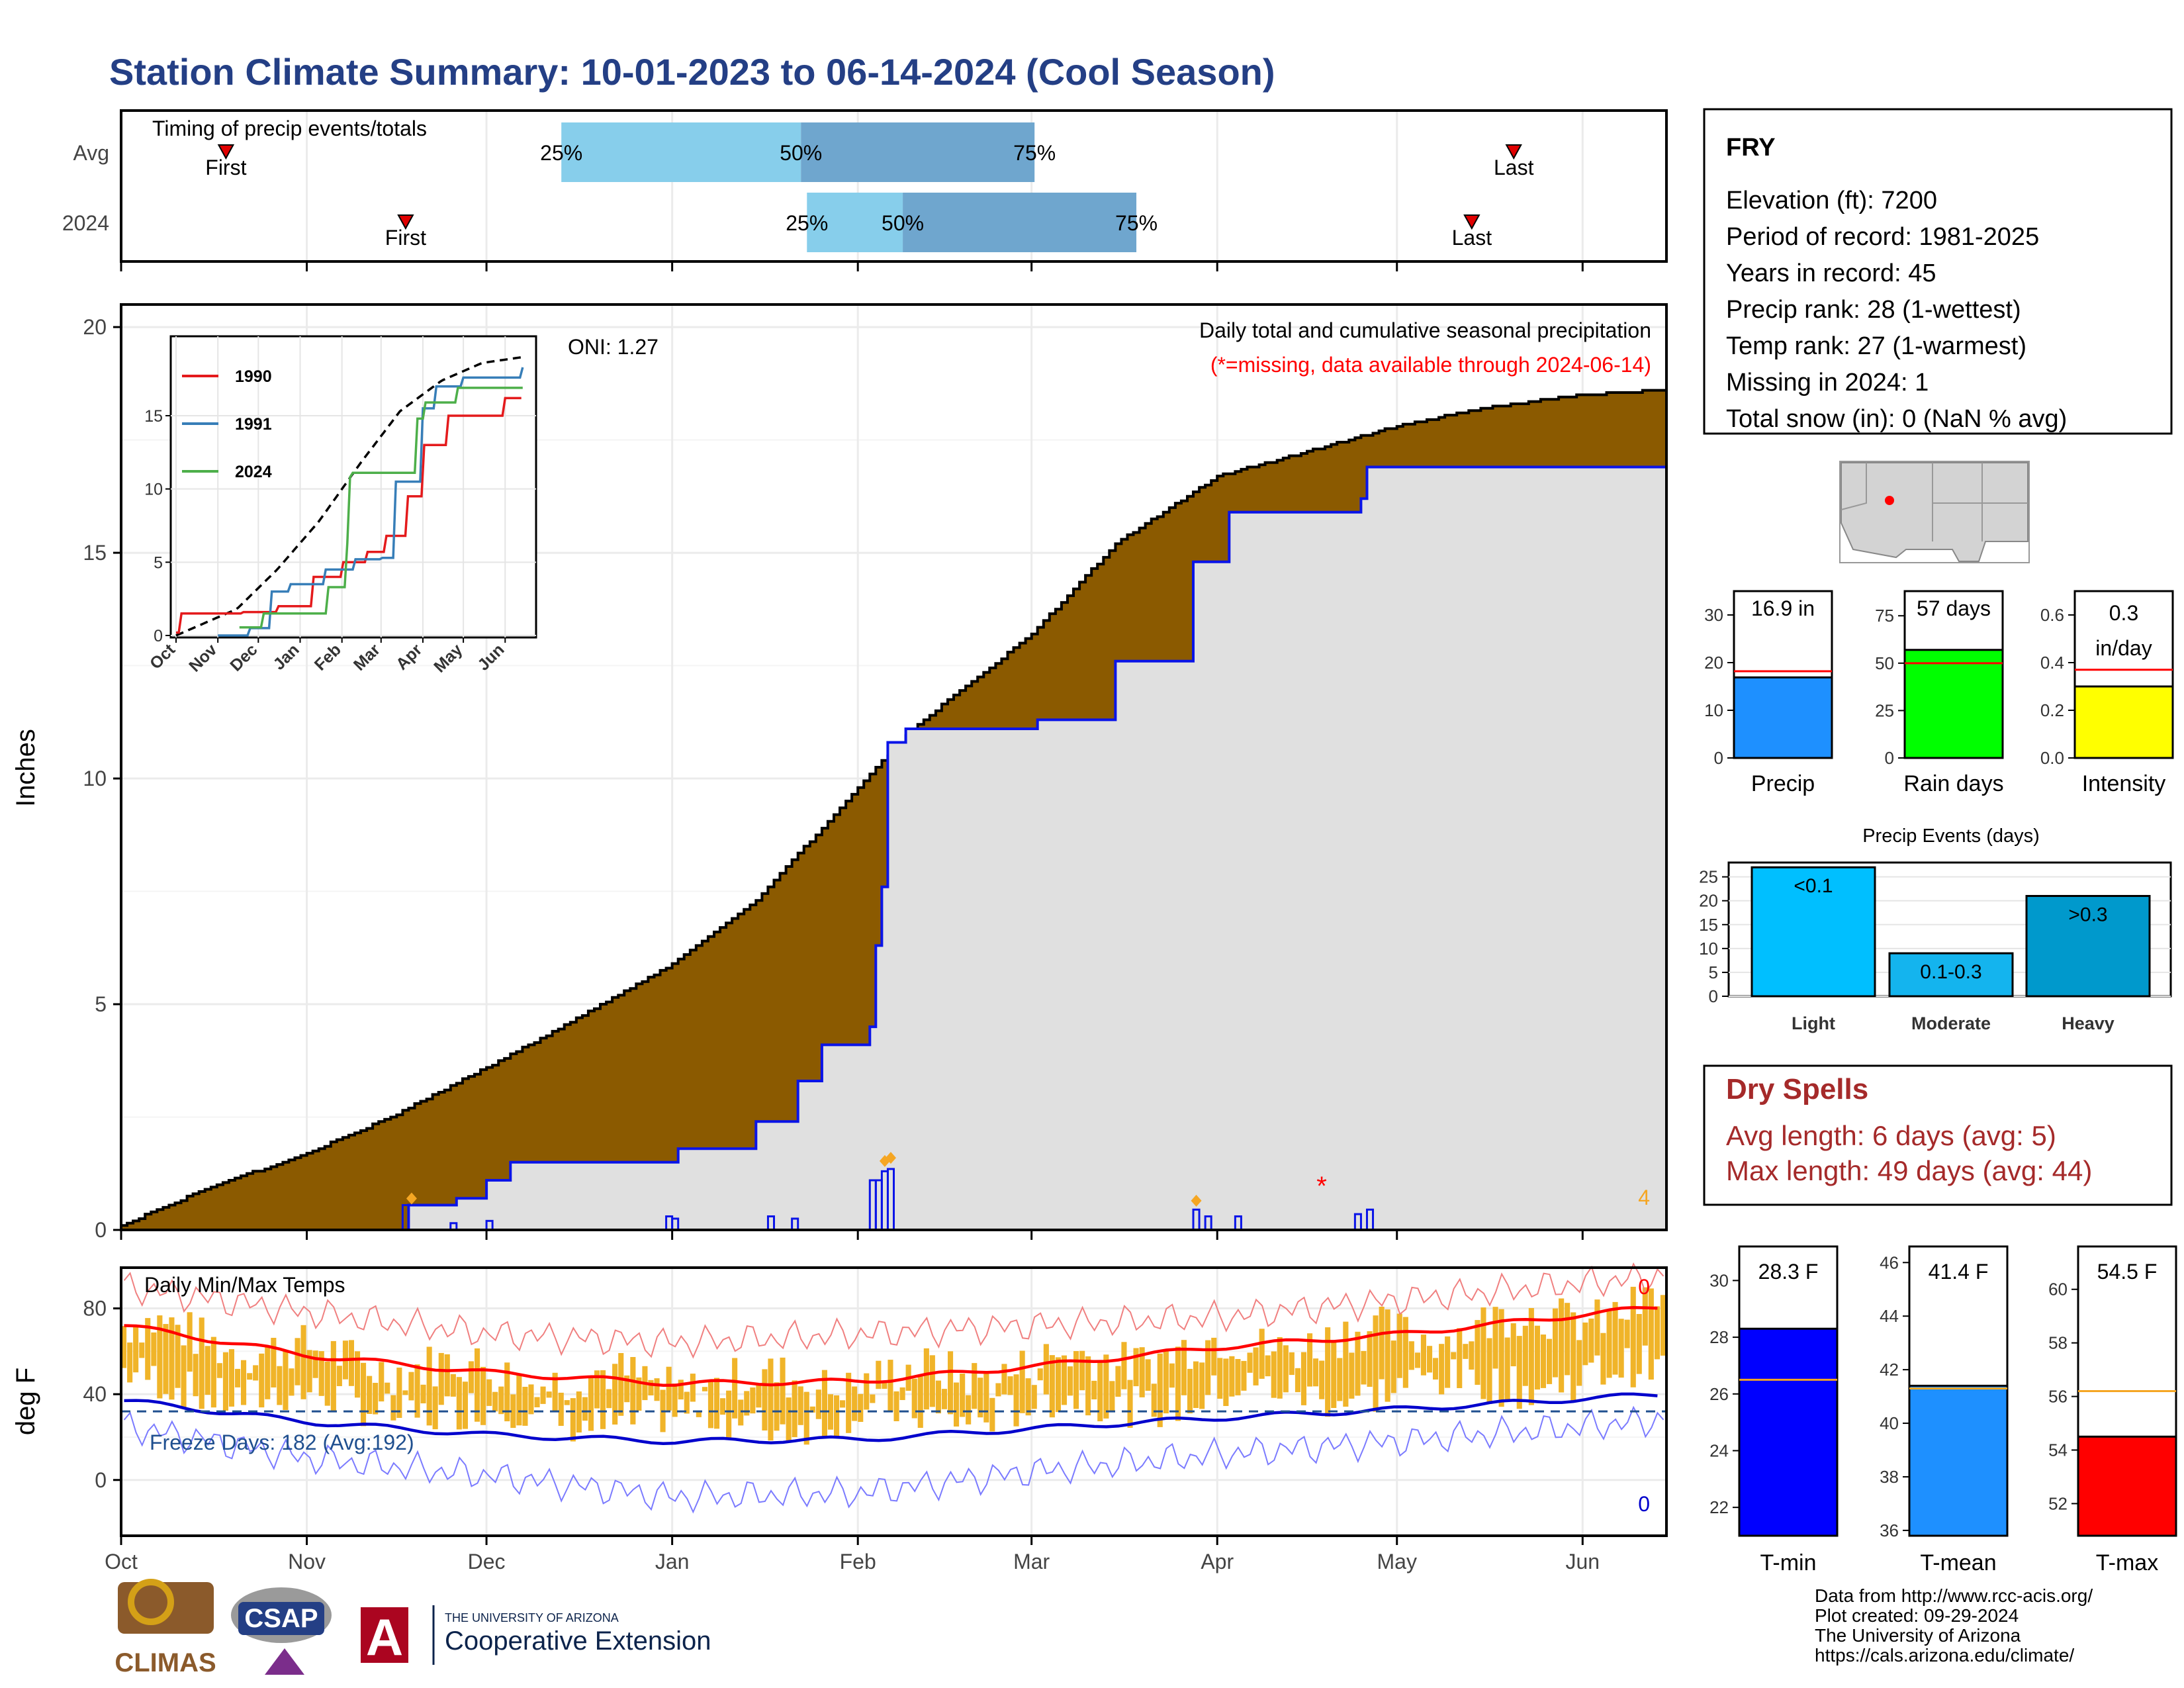 The width and height of the screenshot is (2184, 1688). Describe the element at coordinates (1889, 500) in the screenshot. I see `station-location-dot` at that location.